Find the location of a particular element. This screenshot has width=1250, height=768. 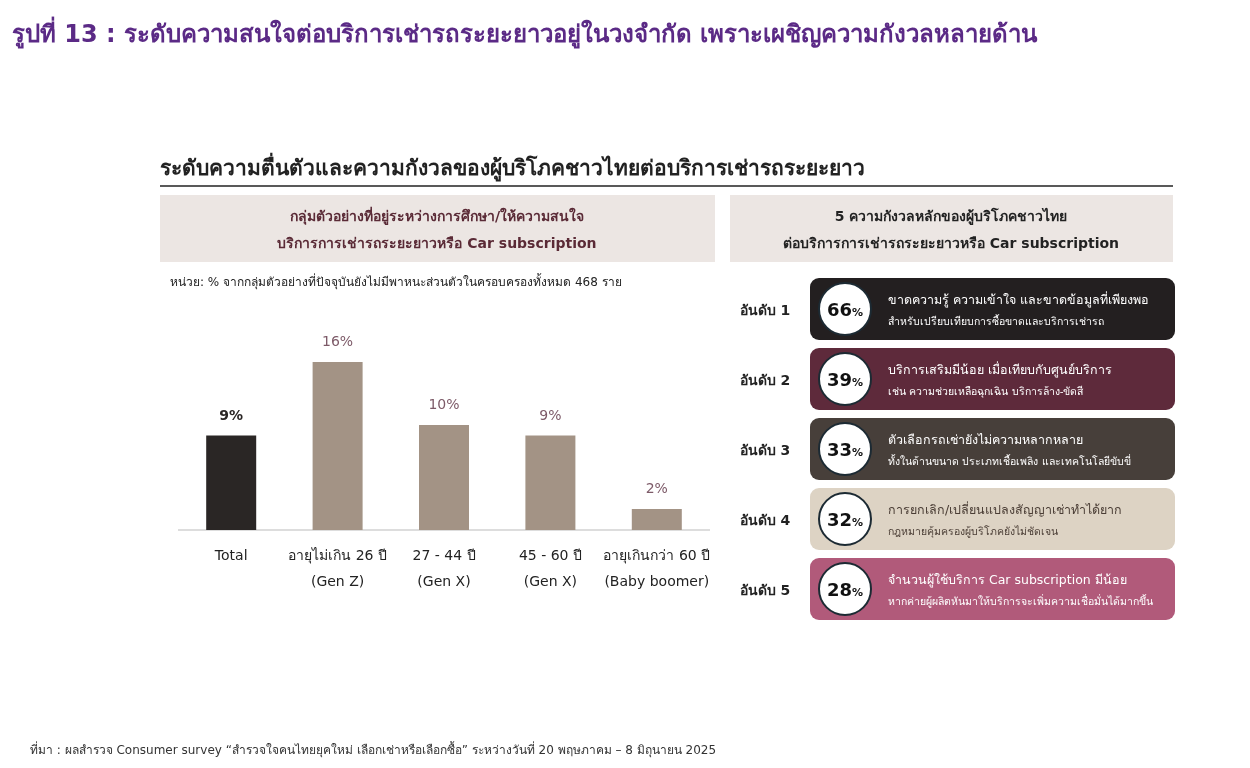

text: บริการเสริมมีน้อย เมื่อเทียบกับศูนย์บริการ เช่น ความช่วยเหลือฉุกเฉิน บริการล้าง-ขัดสี is located at coordinates (1000, 379).